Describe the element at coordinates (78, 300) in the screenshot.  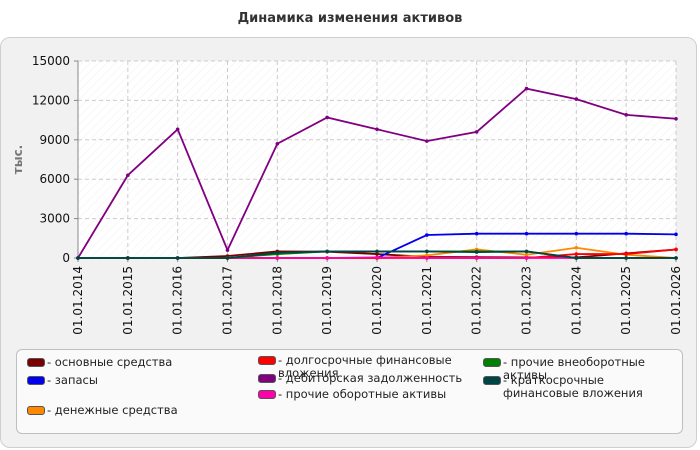
I see `x-tick-label: 01.01.2014` at that location.